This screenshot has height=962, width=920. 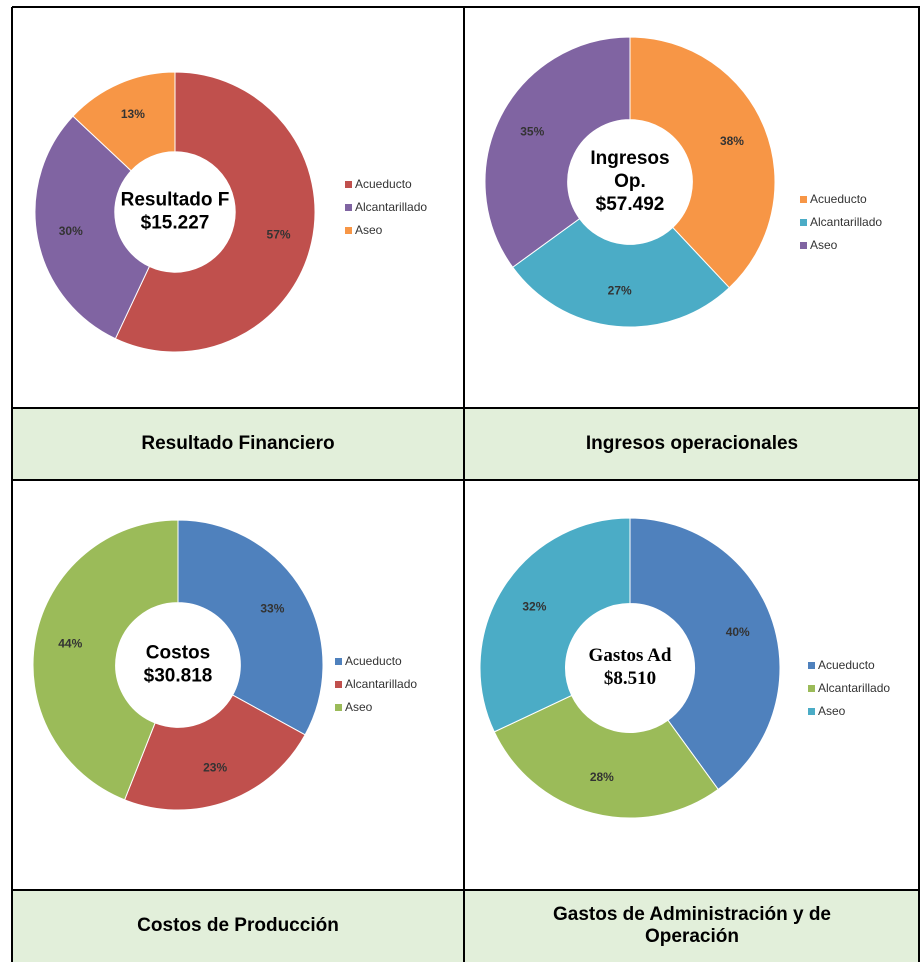 What do you see at coordinates (237, 443) in the screenshot?
I see `caption: Resultado Financiero` at bounding box center [237, 443].